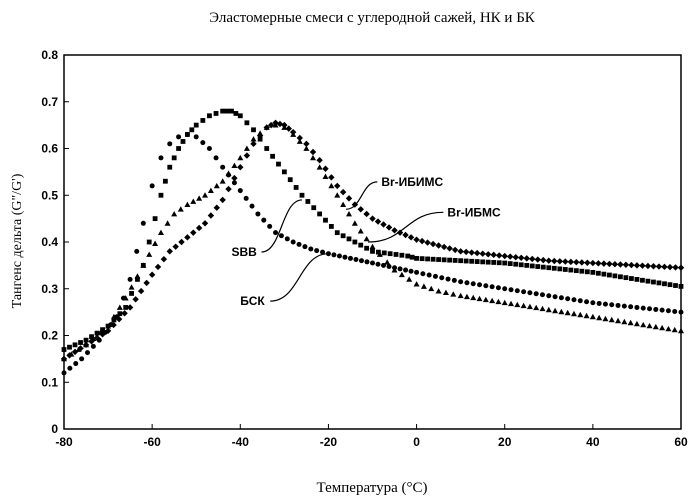 The height and width of the screenshot is (500, 694). What do you see at coordinates (282, 226) in the screenshot?
I see `annotation-leader` at bounding box center [282, 226].